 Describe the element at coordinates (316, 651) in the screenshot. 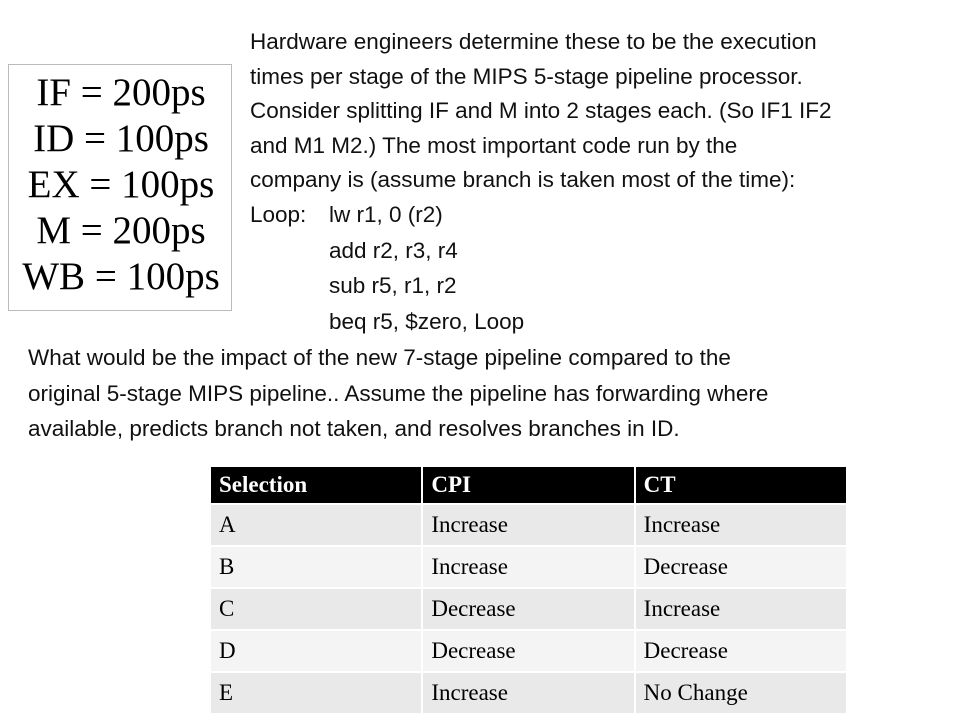

I see `table-cell: D` at that location.